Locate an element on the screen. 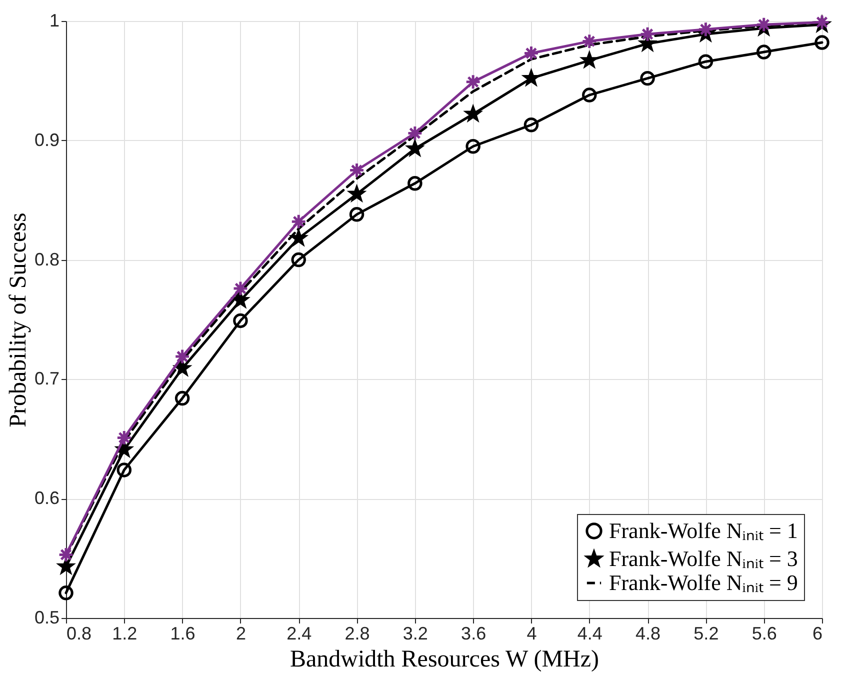 This screenshot has height=676, width=846. legend-label: Frank-Wolfe Nᵢₙᵢₜ = 1 is located at coordinates (703, 530).